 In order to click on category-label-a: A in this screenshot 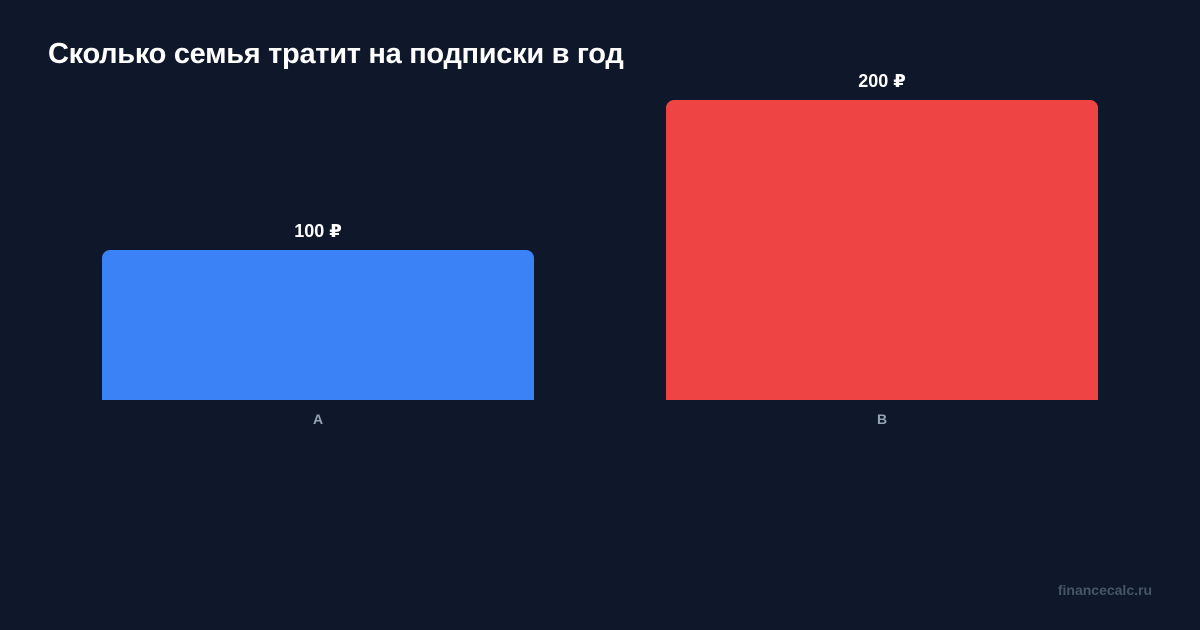, I will do `click(318, 419)`.